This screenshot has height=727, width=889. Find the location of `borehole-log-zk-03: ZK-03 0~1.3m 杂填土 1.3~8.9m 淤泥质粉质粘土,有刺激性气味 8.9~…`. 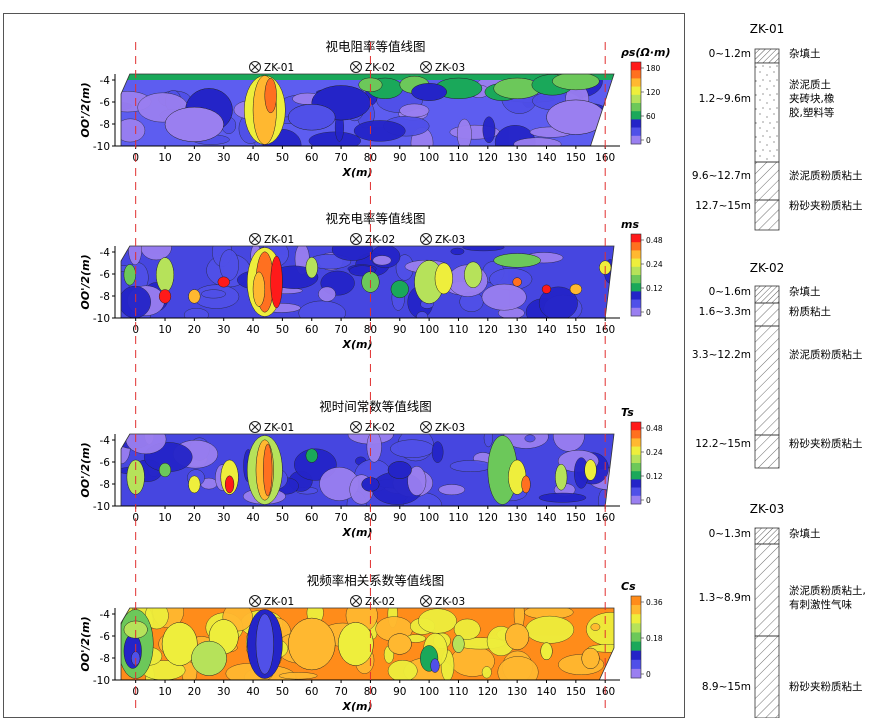

borehole-log-zk-03: ZK-03 0~1.3m 杂填土 1.3~8.9m 淤泥质粉质粘土,有刺激性气味 8.9~… is located at coordinates (782, 610).